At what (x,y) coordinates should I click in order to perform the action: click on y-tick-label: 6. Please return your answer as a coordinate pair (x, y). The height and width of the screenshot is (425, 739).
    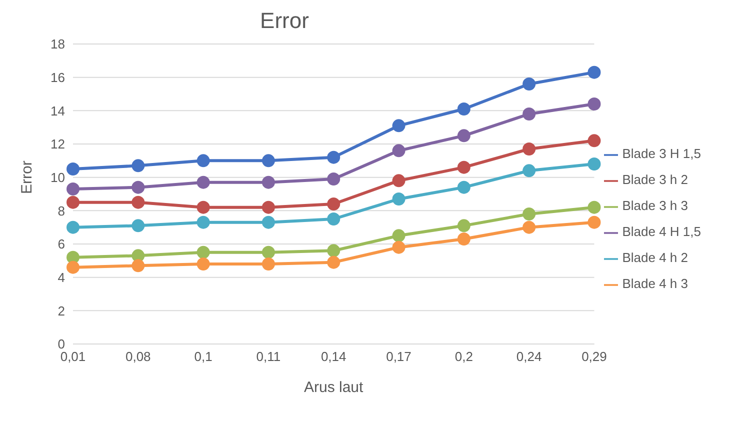
    Looking at the image, I should click on (61, 244).